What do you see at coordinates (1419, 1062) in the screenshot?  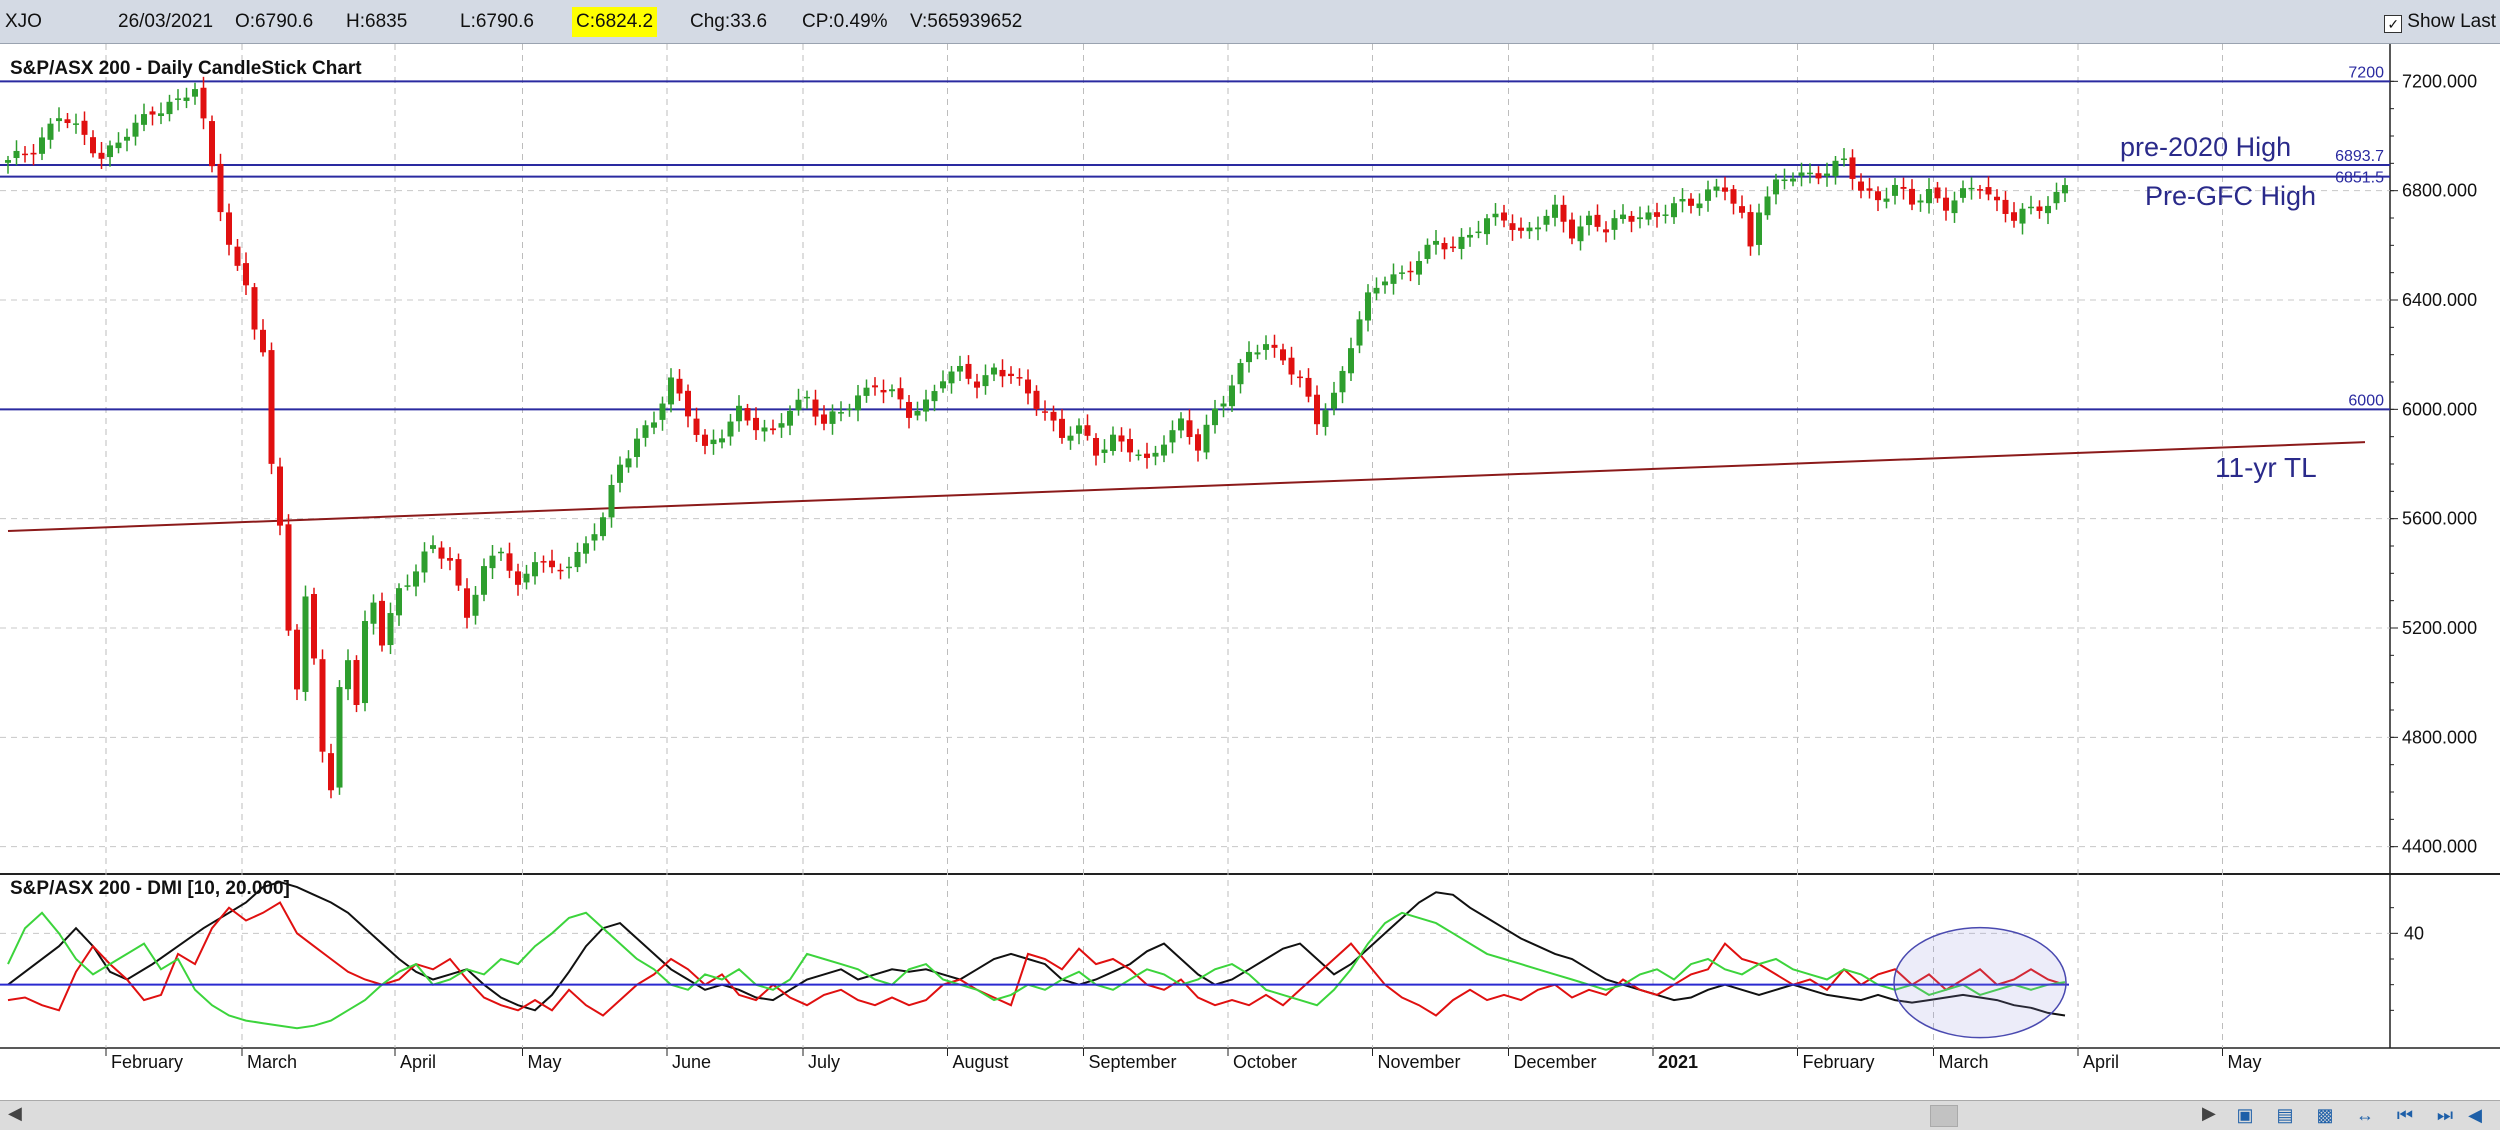 I see `month-tick-label: November` at bounding box center [1419, 1062].